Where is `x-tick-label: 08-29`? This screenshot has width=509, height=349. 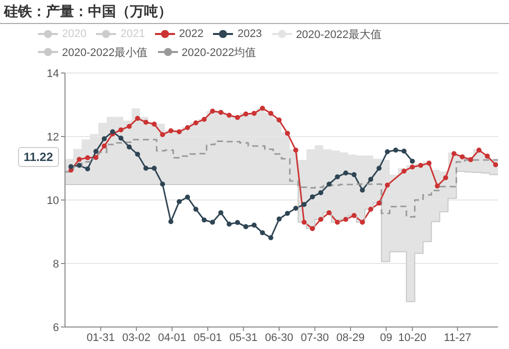 x-tick-label: 08-29 is located at coordinates (350, 338).